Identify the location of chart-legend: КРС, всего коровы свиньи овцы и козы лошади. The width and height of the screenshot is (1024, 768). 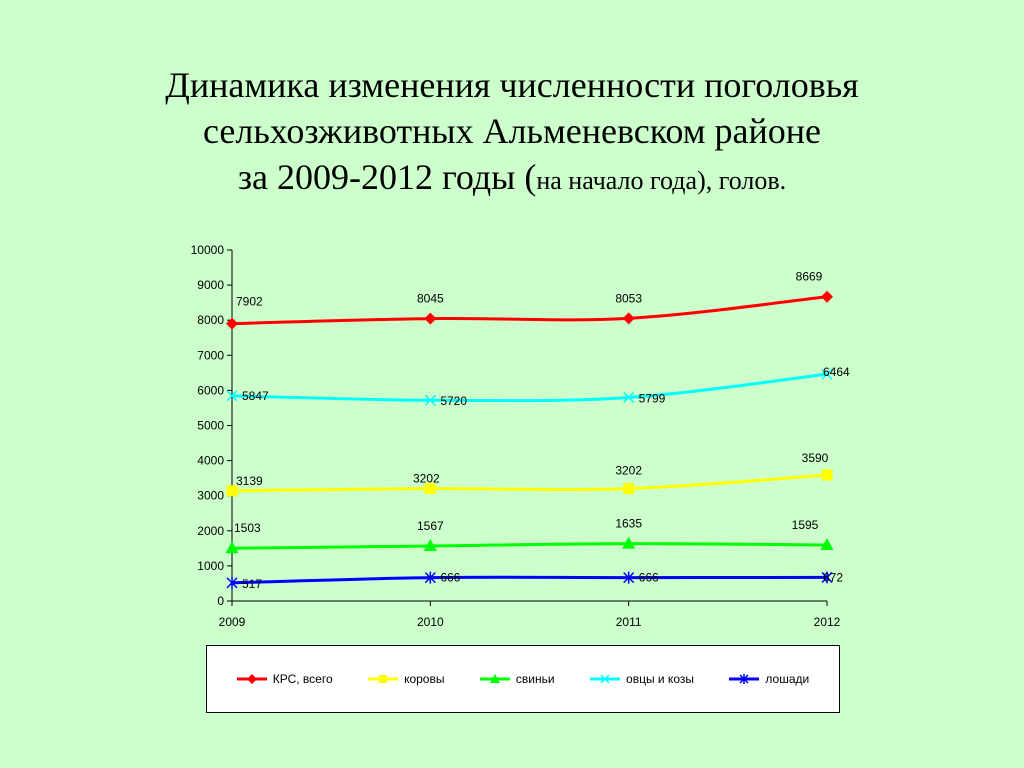
(523, 679).